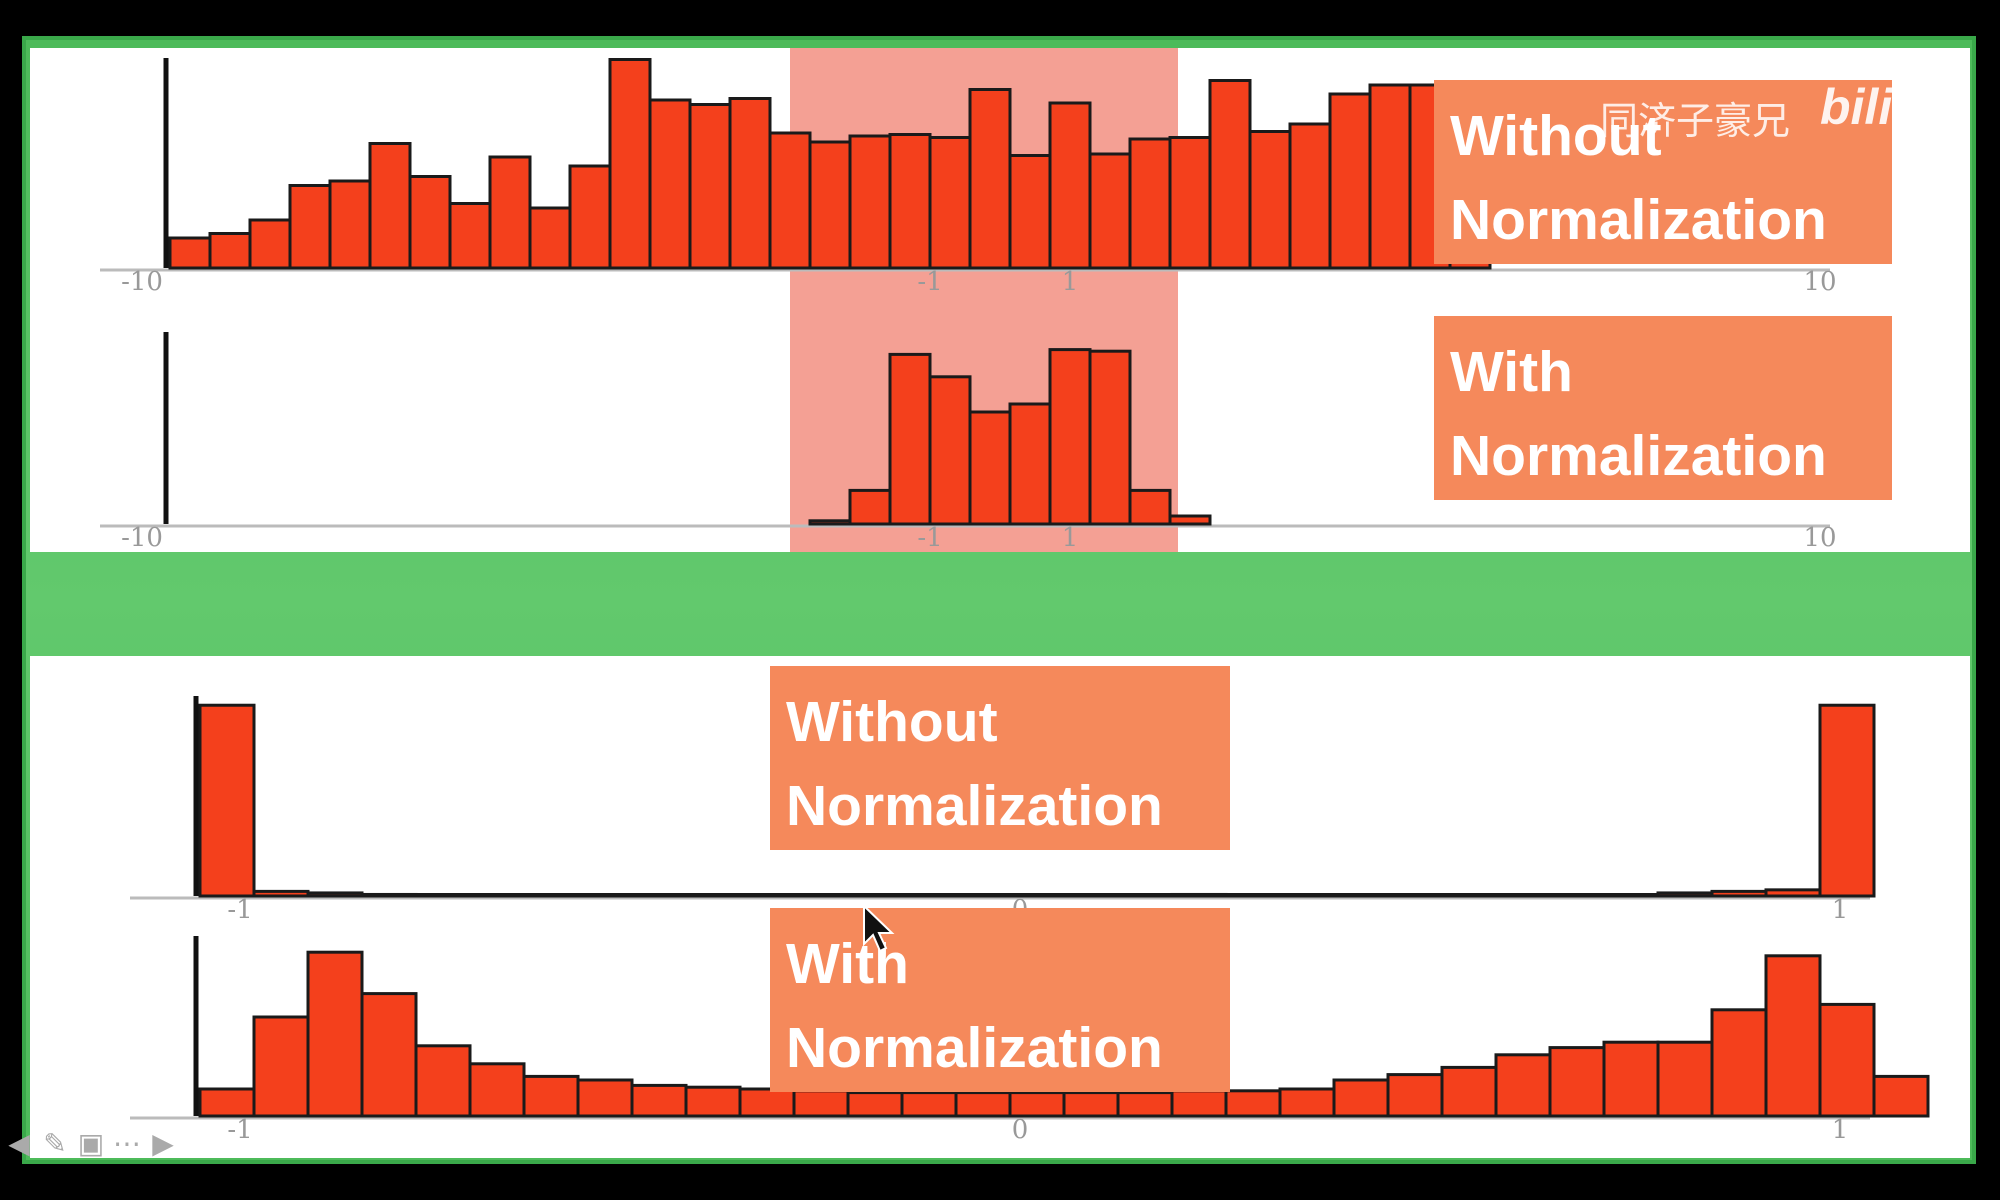 The image size is (2000, 1200). Describe the element at coordinates (974, 806) in the screenshot. I see `label-box-3-line-2: Normalization` at that location.